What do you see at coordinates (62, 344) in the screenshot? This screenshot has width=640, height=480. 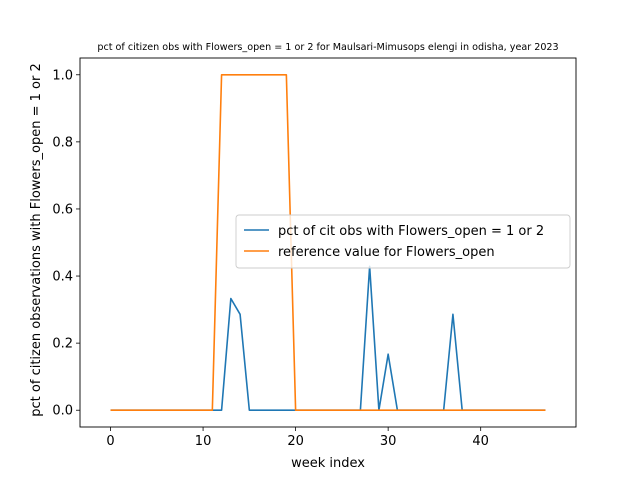 I see `y-tick-label: 0.2` at bounding box center [62, 344].